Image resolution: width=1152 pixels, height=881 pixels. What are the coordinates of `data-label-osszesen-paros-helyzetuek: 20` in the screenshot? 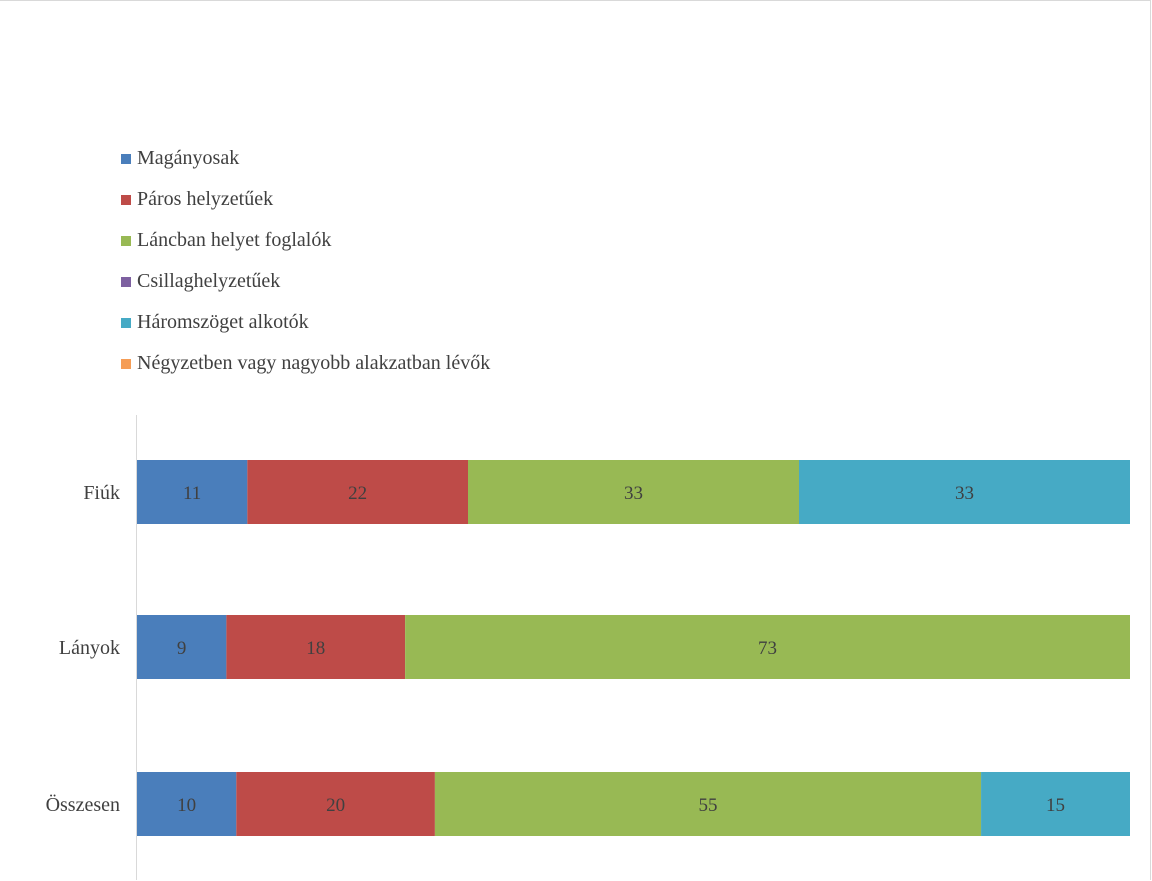 It's located at (335, 805).